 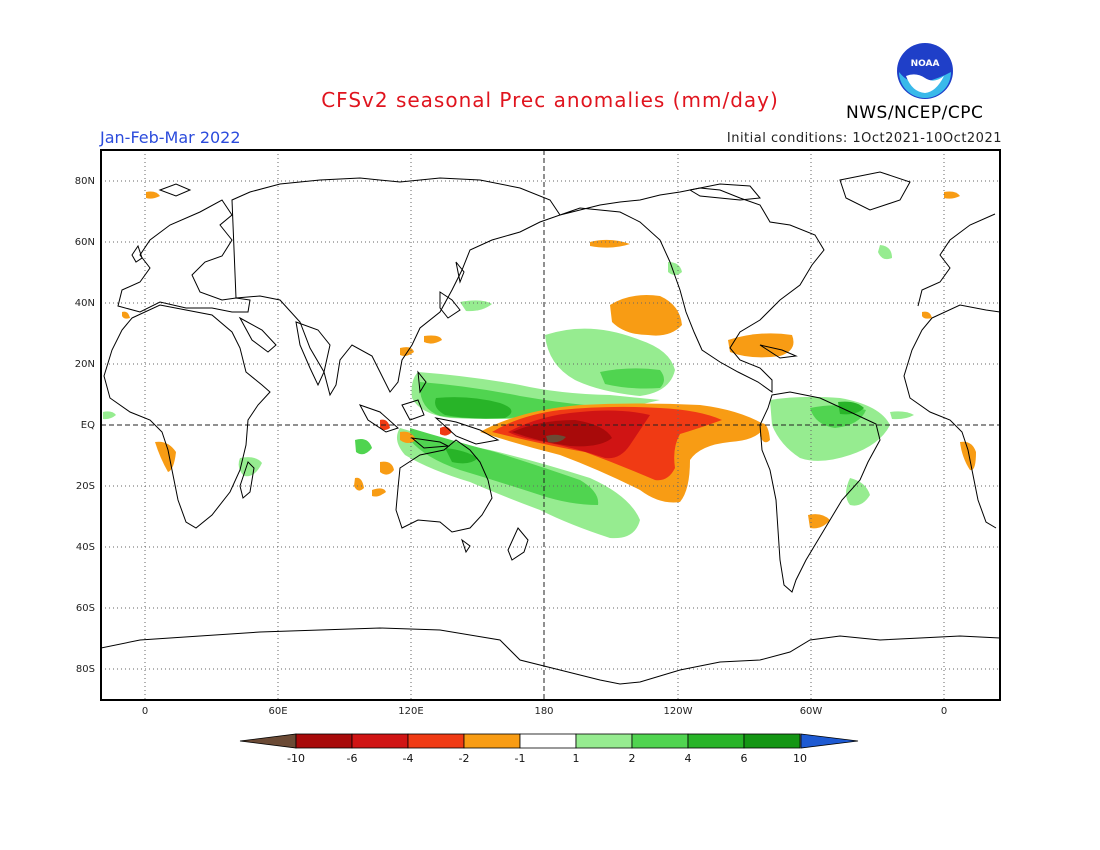 What do you see at coordinates (800, 758) in the screenshot?
I see `colorbar-label: 10` at bounding box center [800, 758].